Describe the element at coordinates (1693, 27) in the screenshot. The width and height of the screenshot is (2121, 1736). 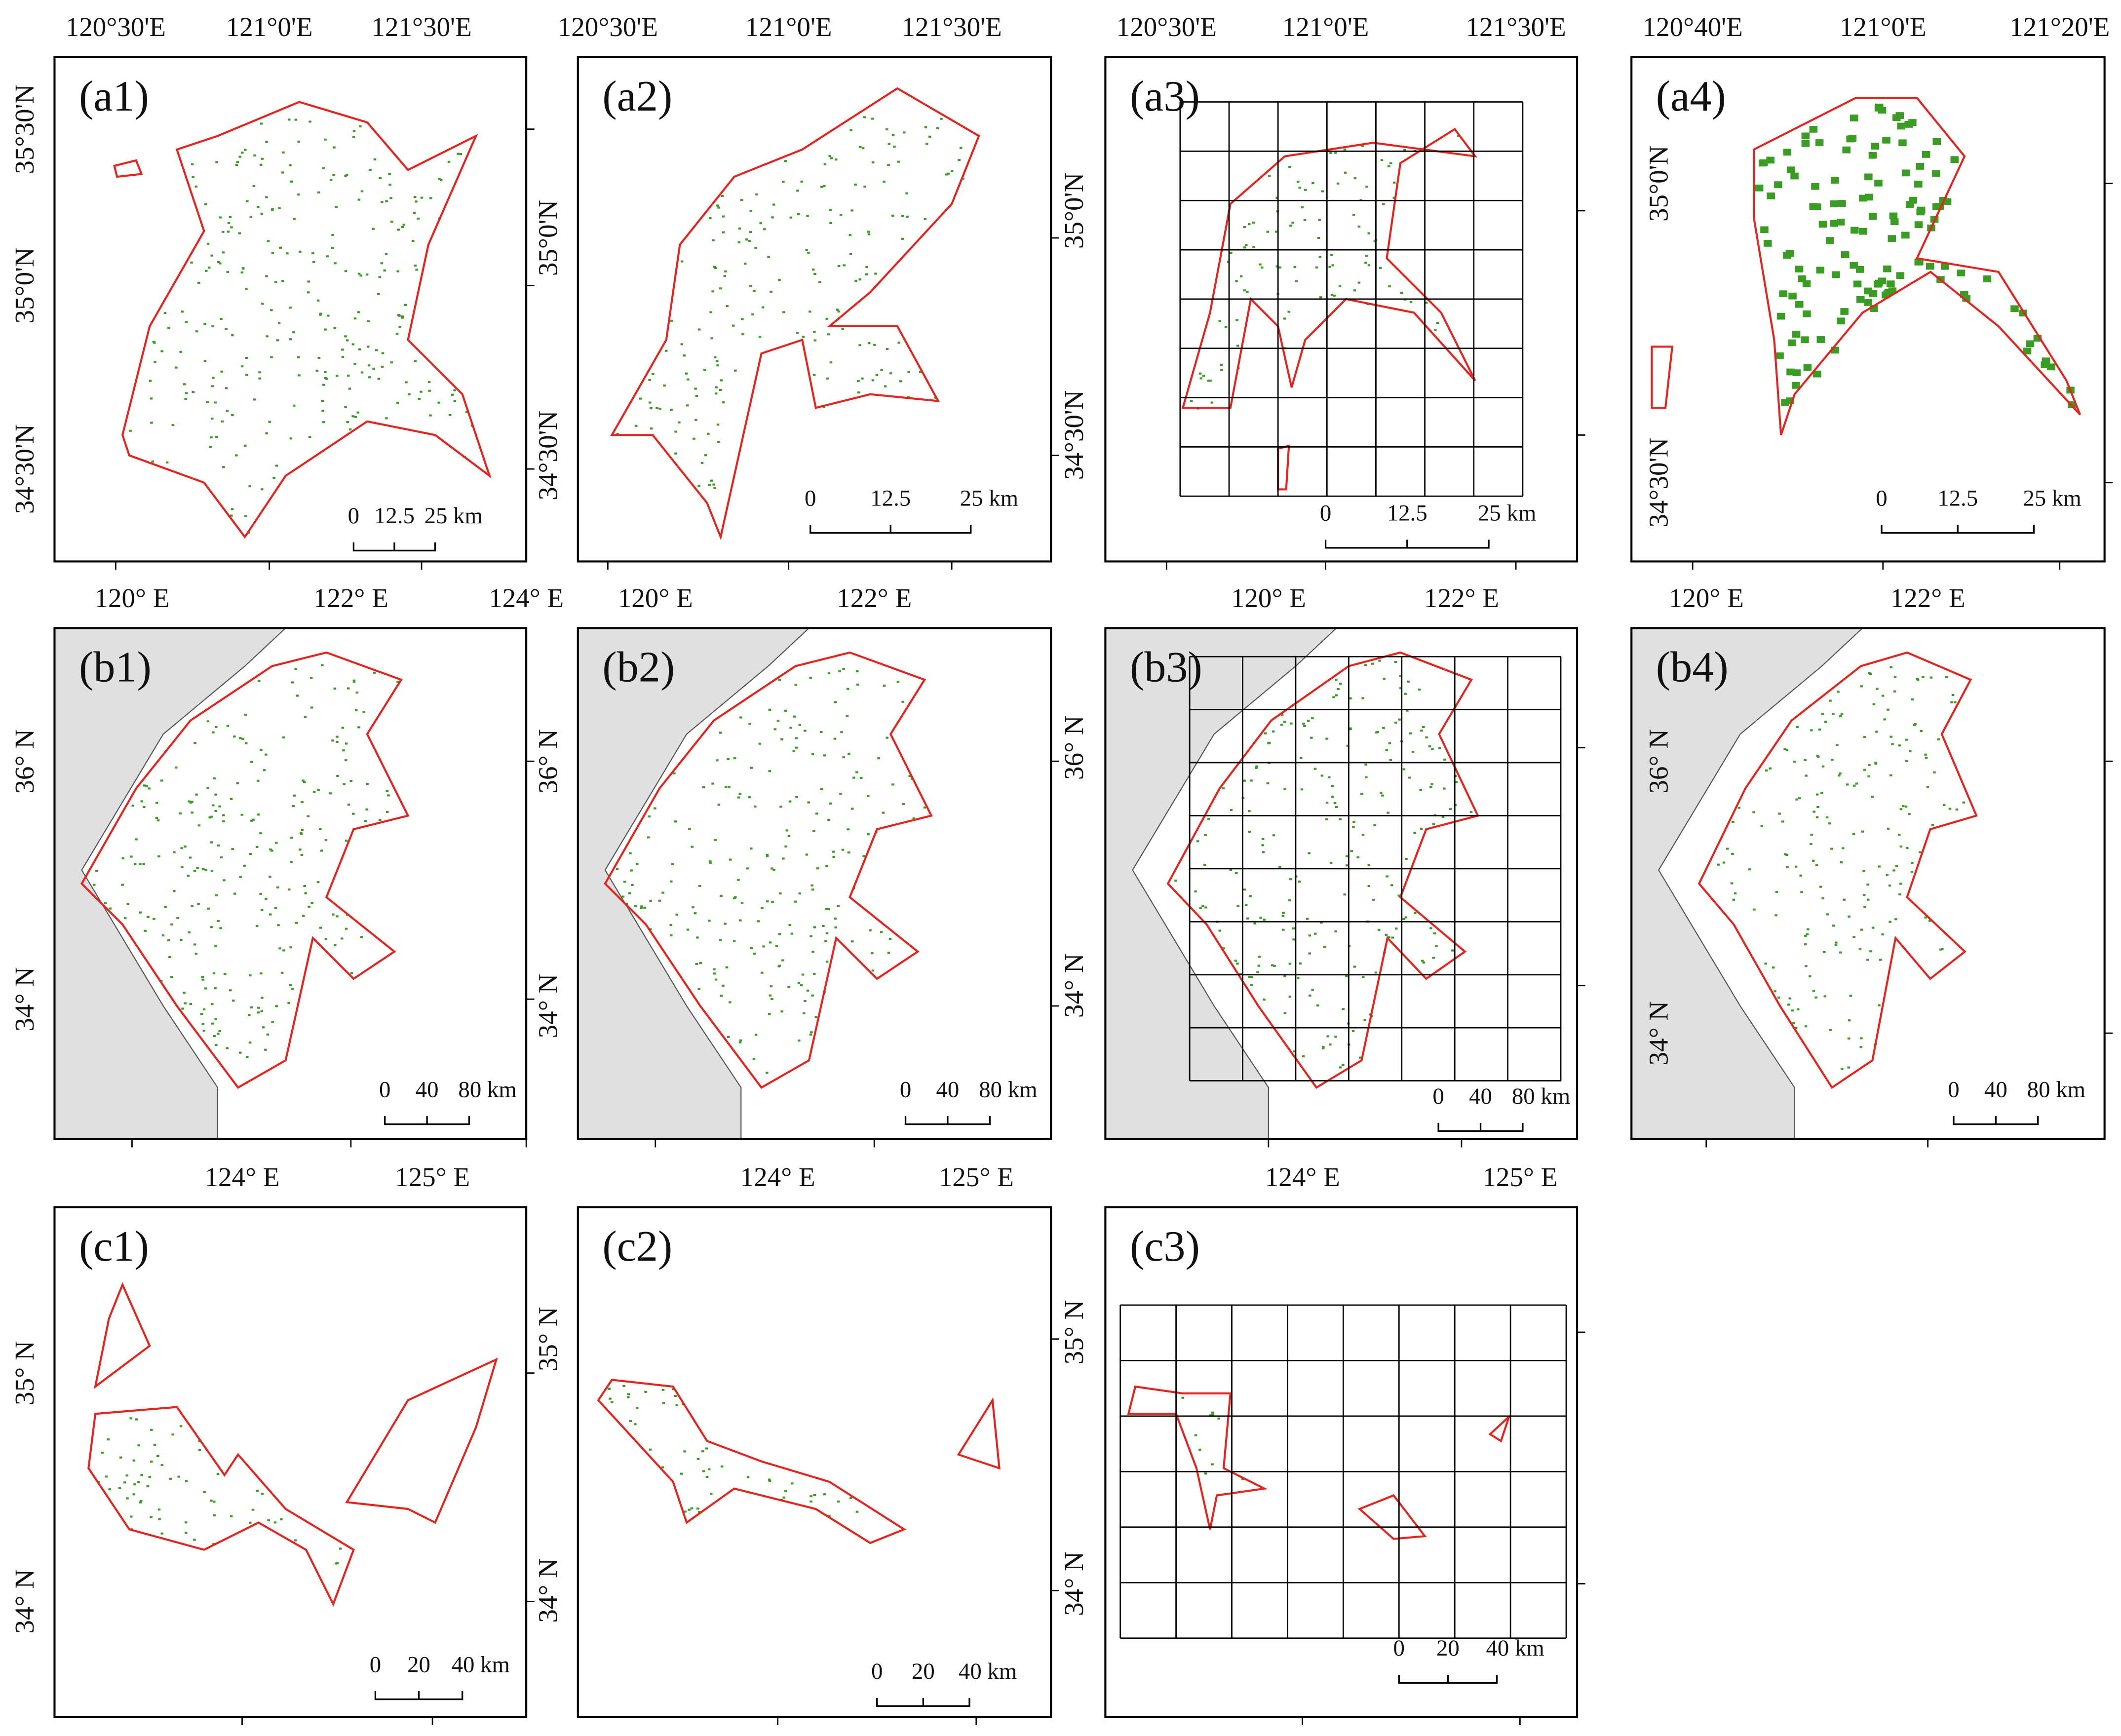
I see `lon-tick-label: 120°40'E` at that location.